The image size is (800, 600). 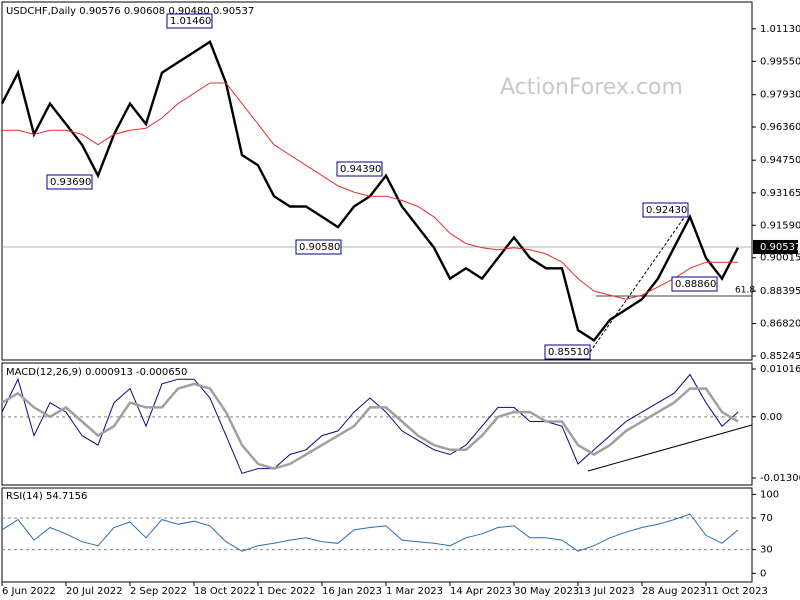 I want to click on y-tick-label: 0.93165, so click(x=780, y=193).